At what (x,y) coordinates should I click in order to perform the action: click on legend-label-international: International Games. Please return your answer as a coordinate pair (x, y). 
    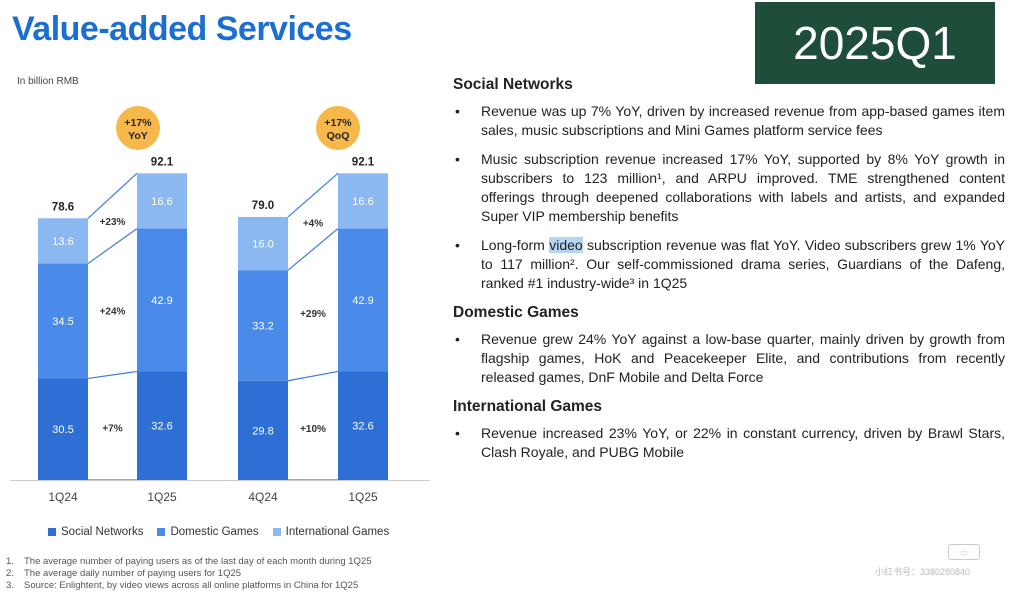
    Looking at the image, I should click on (337, 532).